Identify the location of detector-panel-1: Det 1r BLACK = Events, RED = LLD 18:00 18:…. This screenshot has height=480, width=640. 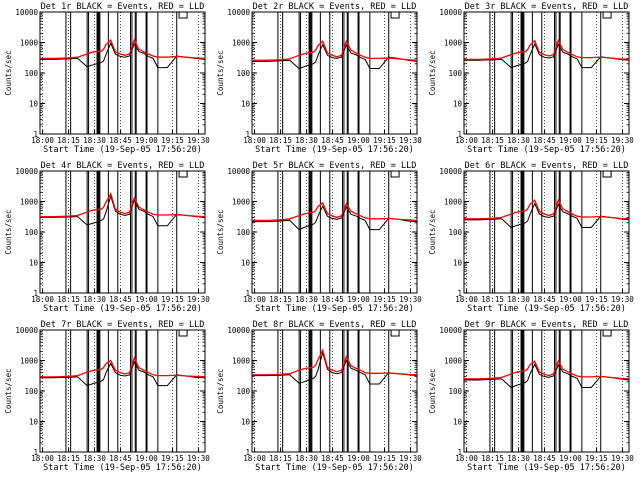
(107, 78).